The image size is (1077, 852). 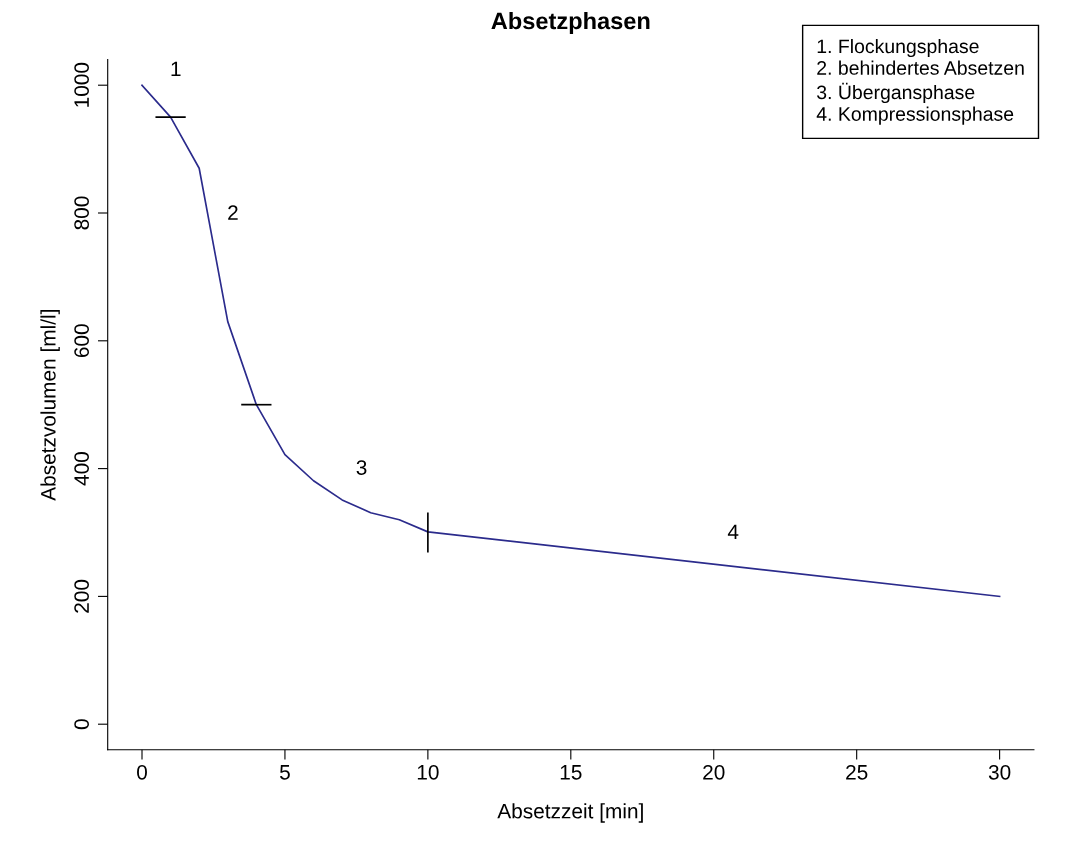 I want to click on x-tick-label: 5, so click(x=284, y=772).